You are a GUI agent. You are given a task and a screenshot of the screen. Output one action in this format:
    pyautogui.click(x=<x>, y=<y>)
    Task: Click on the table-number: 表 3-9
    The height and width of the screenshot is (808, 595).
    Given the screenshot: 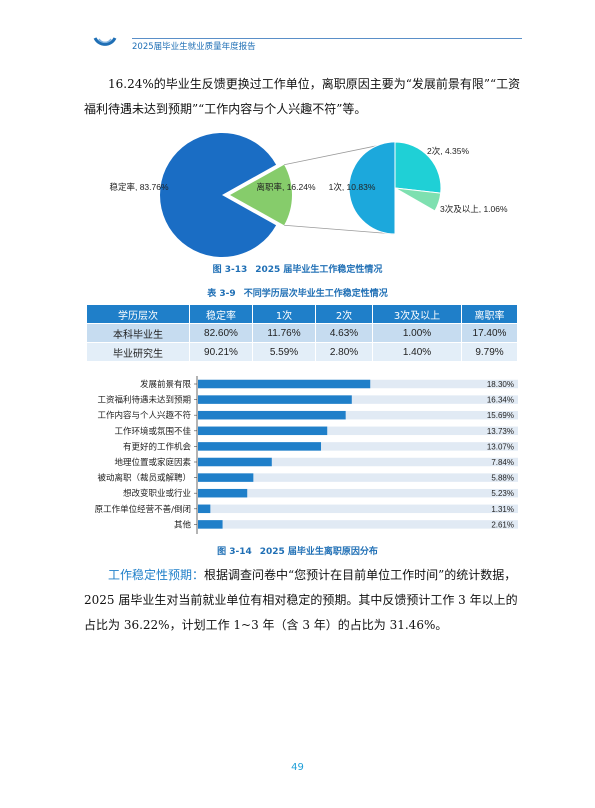 What is the action you would take?
    pyautogui.click(x=221, y=294)
    